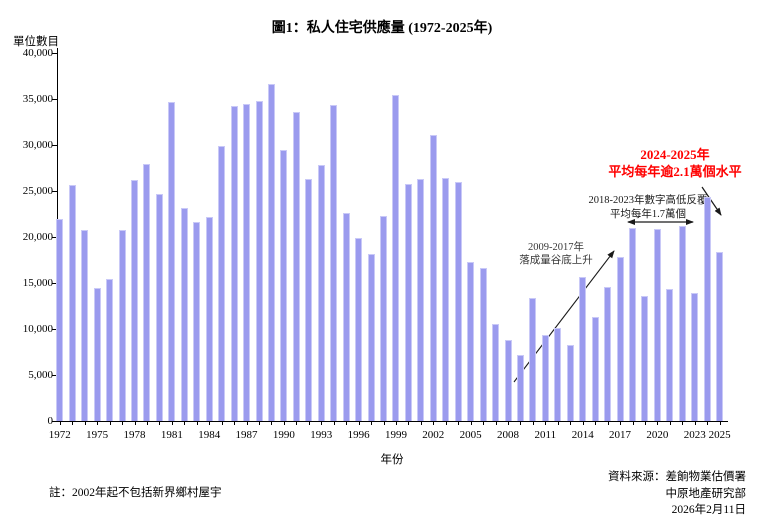  Describe the element at coordinates (545, 378) in the screenshot. I see `bar-2011` at that location.